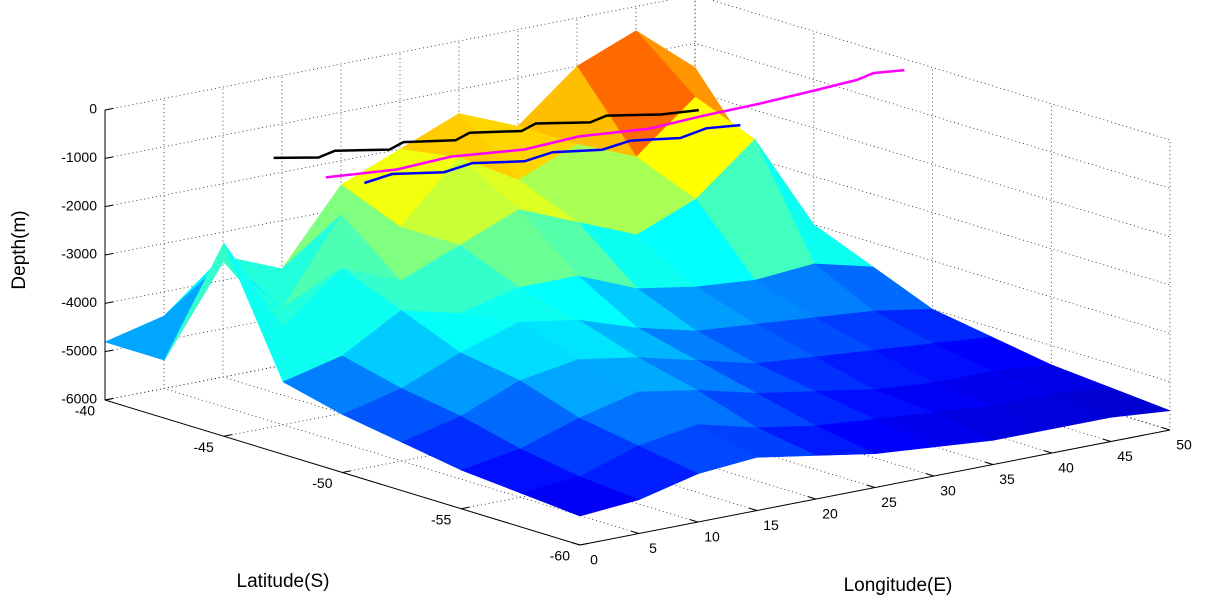  What do you see at coordinates (579, 496) in the screenshot?
I see `surface-patch` at bounding box center [579, 496].